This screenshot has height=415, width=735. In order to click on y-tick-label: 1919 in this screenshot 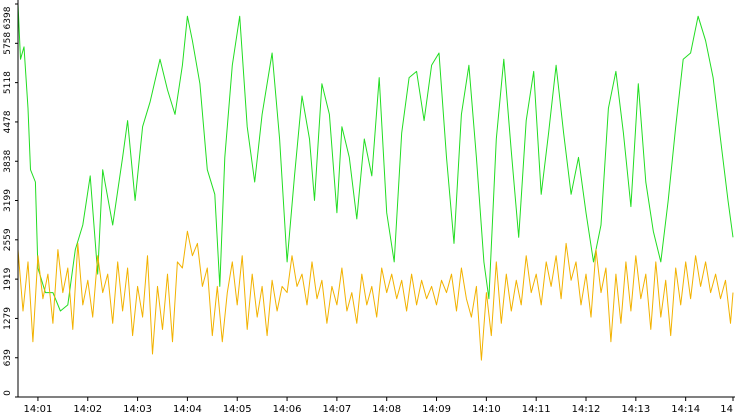, I will do `click(8, 278)`.